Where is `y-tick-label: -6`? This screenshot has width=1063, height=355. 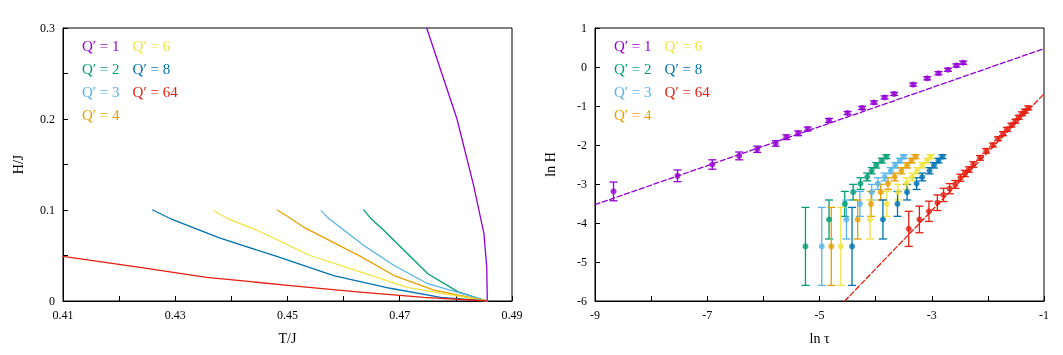
y-tick-label: -6 is located at coordinates (581, 301).